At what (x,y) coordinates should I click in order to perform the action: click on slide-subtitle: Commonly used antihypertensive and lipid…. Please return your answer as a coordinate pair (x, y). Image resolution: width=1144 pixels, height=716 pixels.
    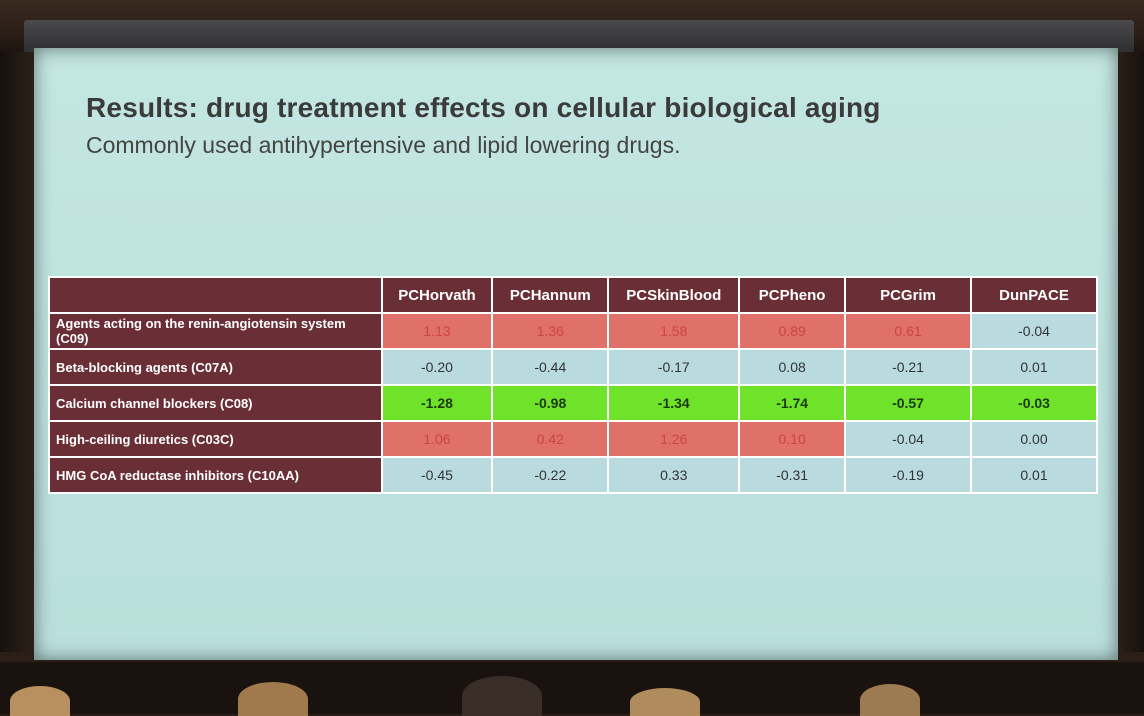
    Looking at the image, I should click on (383, 145).